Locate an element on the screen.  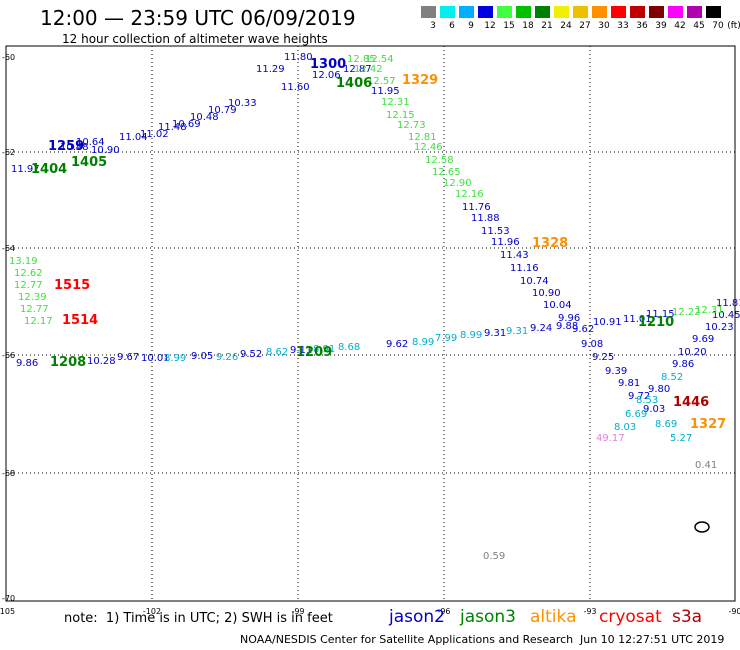
wave-height-value: 0.41 is located at coordinates (706, 465).